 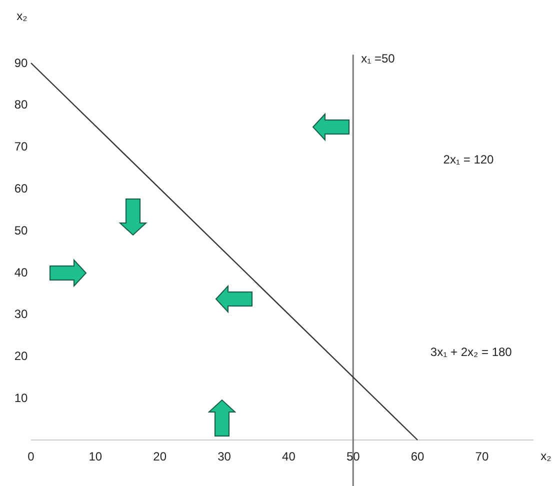 I want to click on y-tick-label: 20, so click(x=21, y=356).